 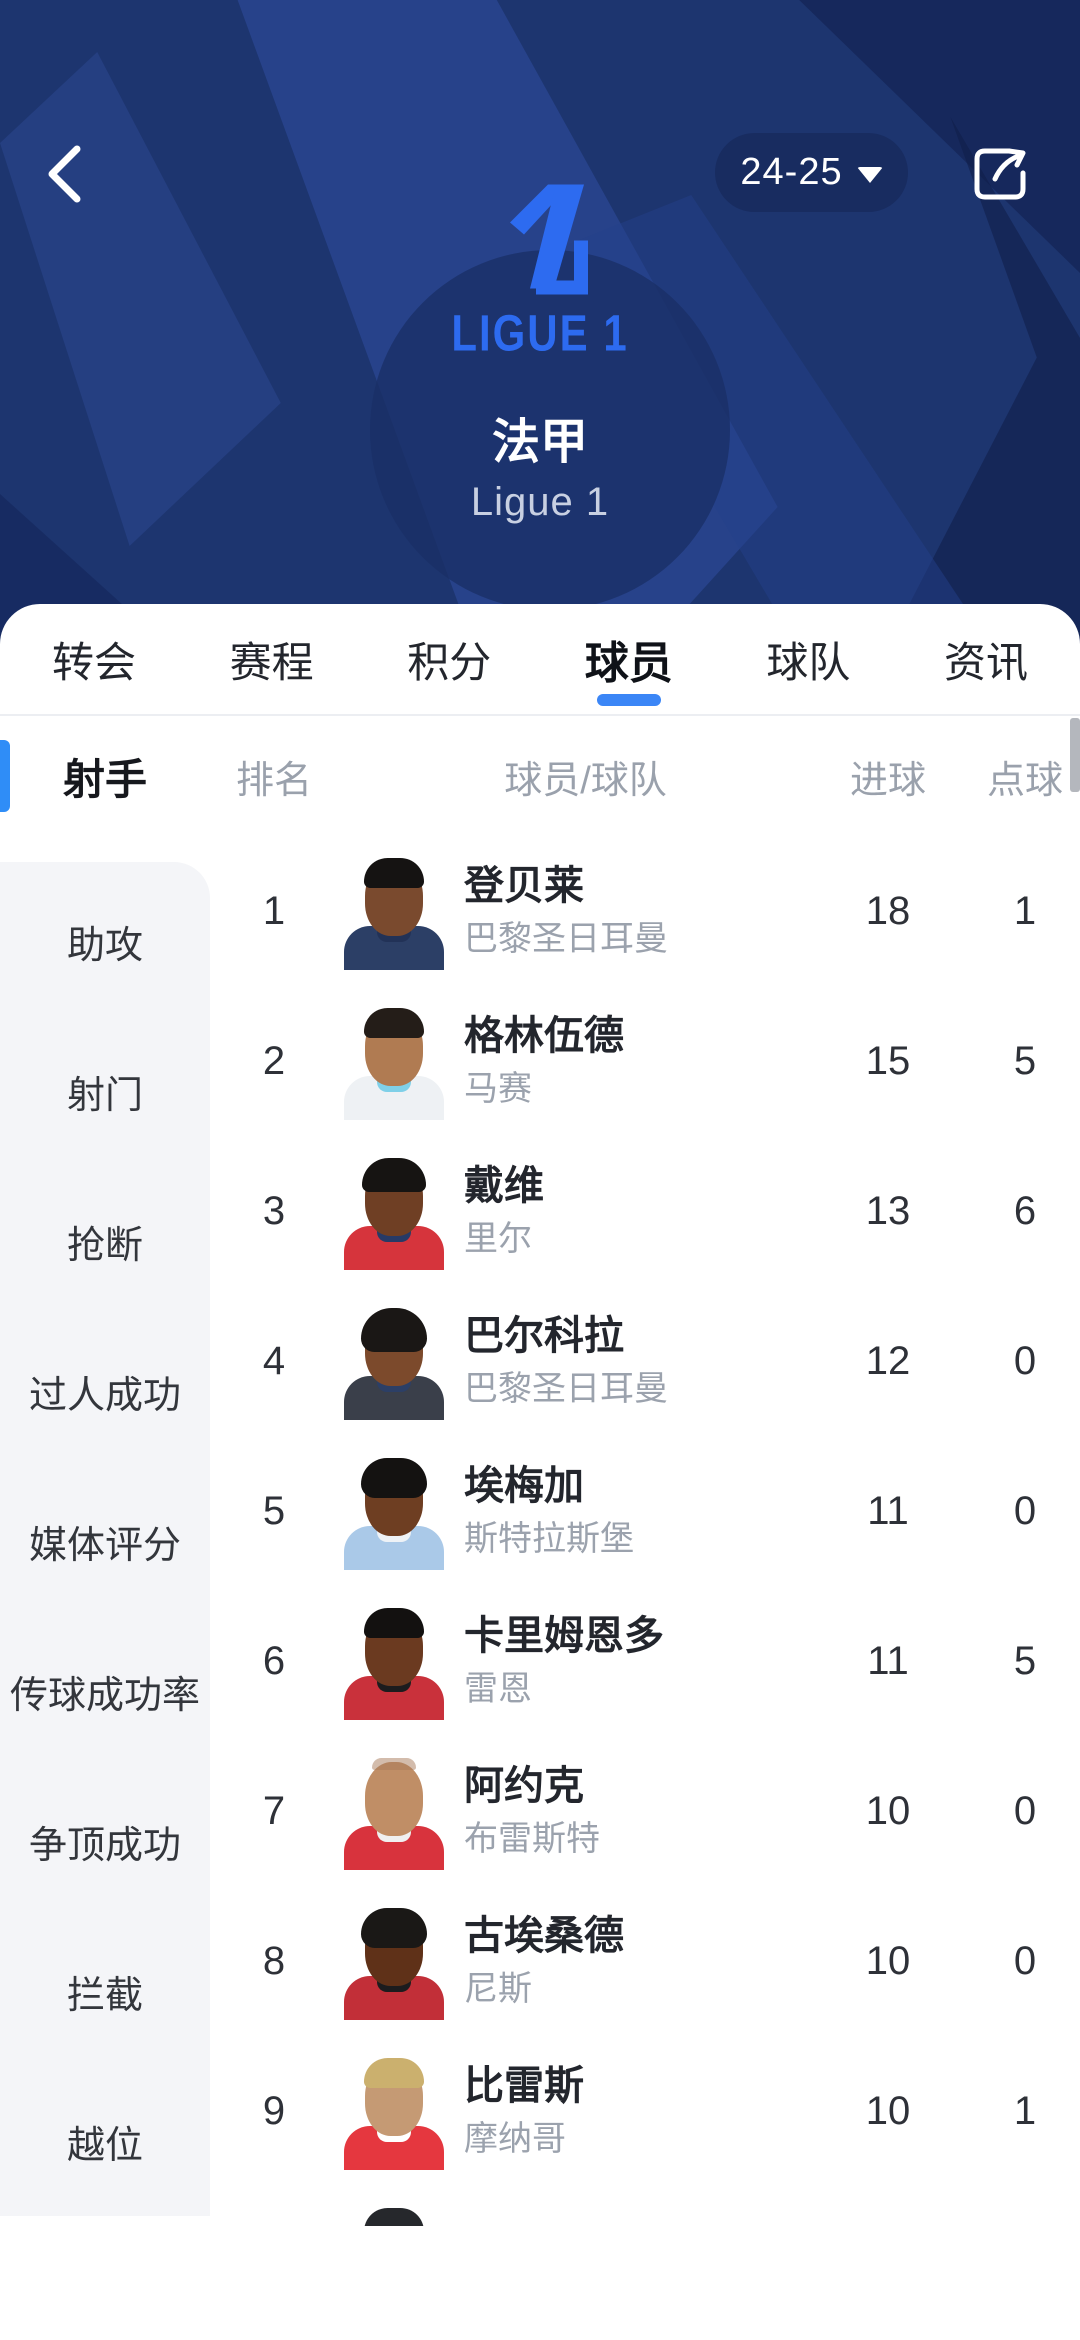 I want to click on table-row: 7 阿约克 布雷斯特 10 0, so click(x=645, y=1811).